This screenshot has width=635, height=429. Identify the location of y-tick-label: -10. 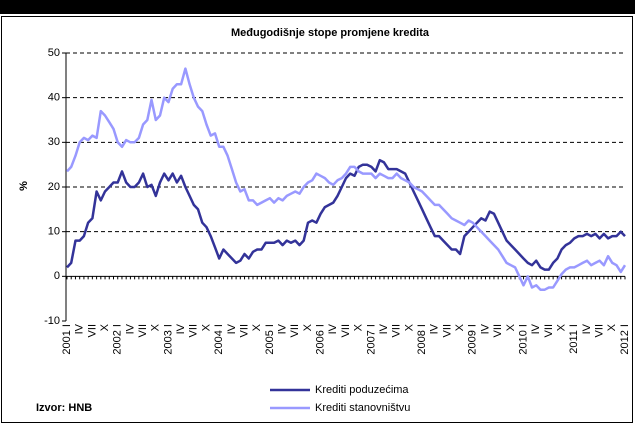
(52, 321).